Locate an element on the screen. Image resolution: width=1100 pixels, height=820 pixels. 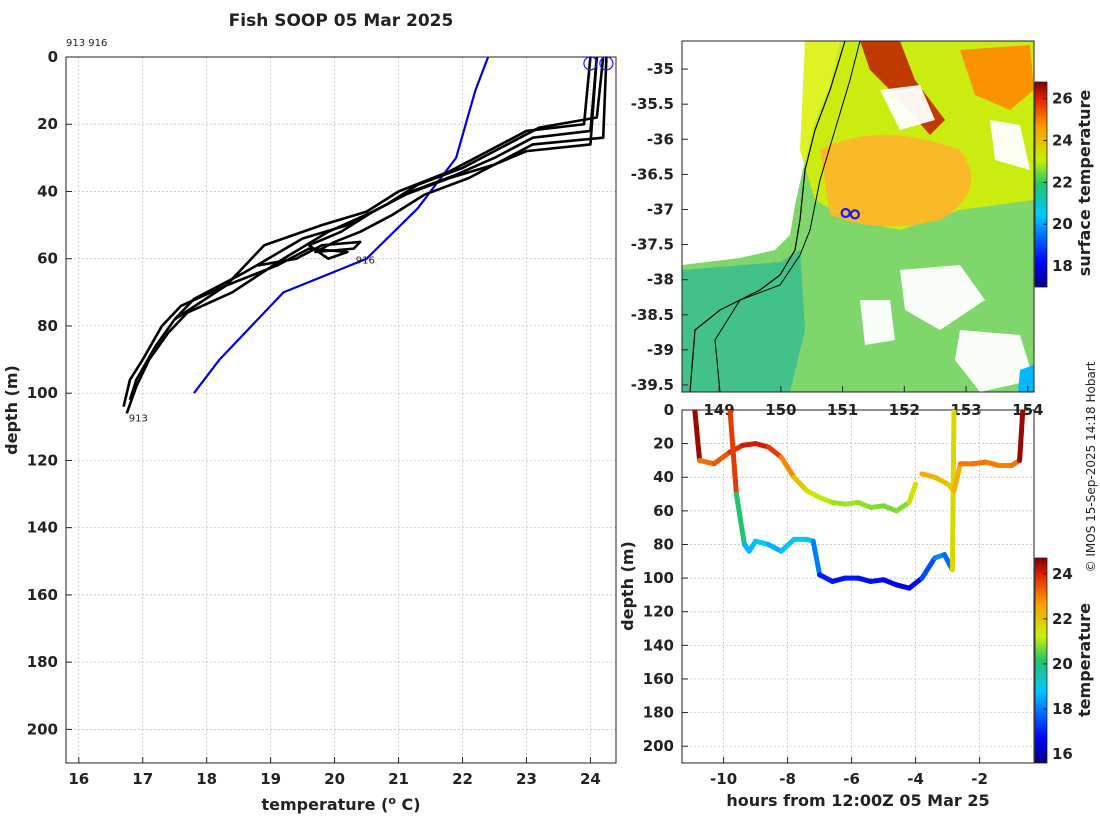
depth-time-y-tick-label: 80 is located at coordinates (663, 544).